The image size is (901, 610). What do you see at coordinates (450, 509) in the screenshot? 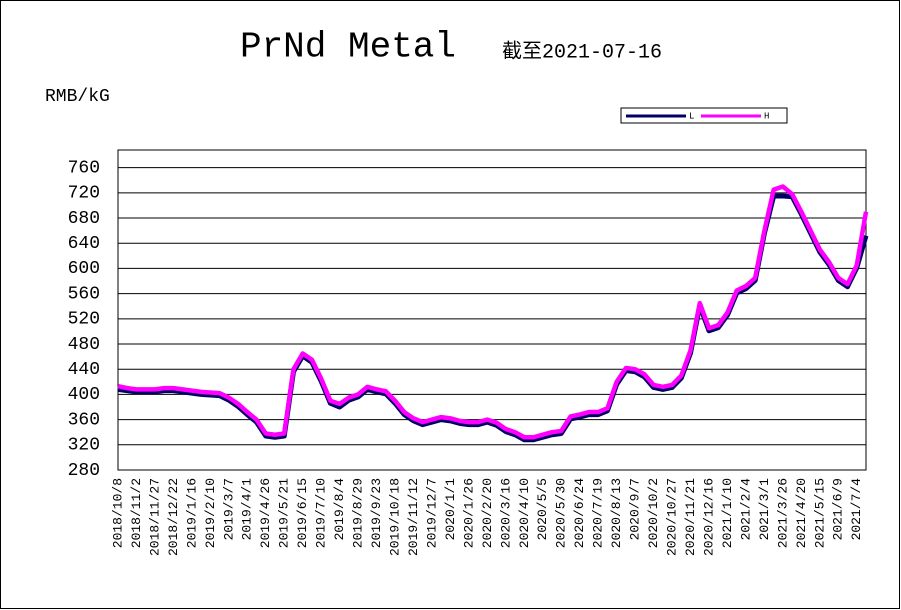
I see `x-tick-label: 2020/1/1` at bounding box center [450, 509].